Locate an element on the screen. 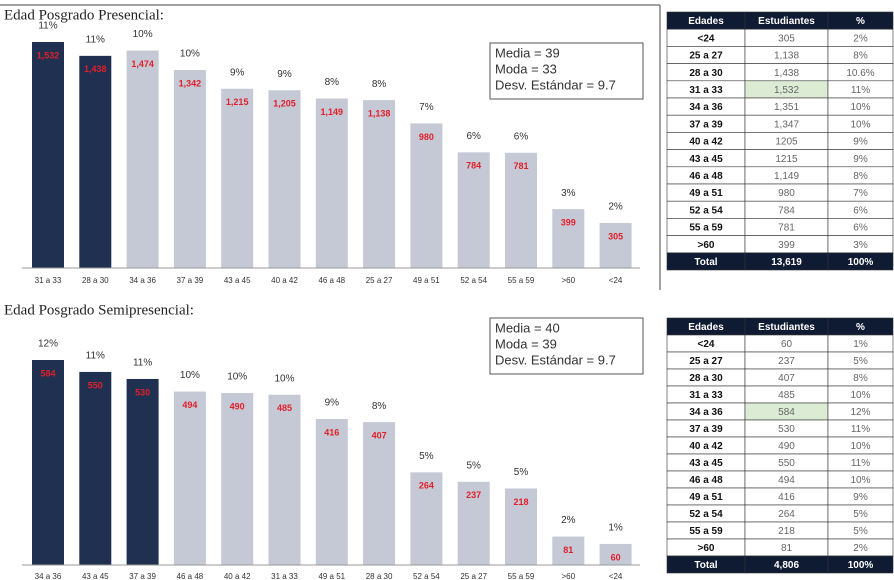 The image size is (894, 580). cell: 55 a 59 is located at coordinates (706, 228).